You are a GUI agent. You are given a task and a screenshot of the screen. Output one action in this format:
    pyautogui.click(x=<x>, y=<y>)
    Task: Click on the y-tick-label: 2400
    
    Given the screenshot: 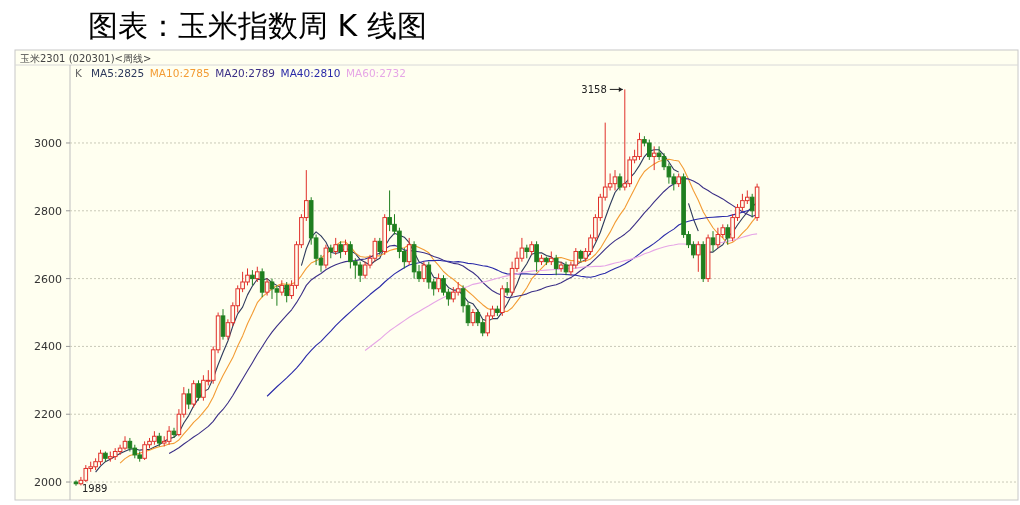 What is the action you would take?
    pyautogui.click(x=48, y=347)
    